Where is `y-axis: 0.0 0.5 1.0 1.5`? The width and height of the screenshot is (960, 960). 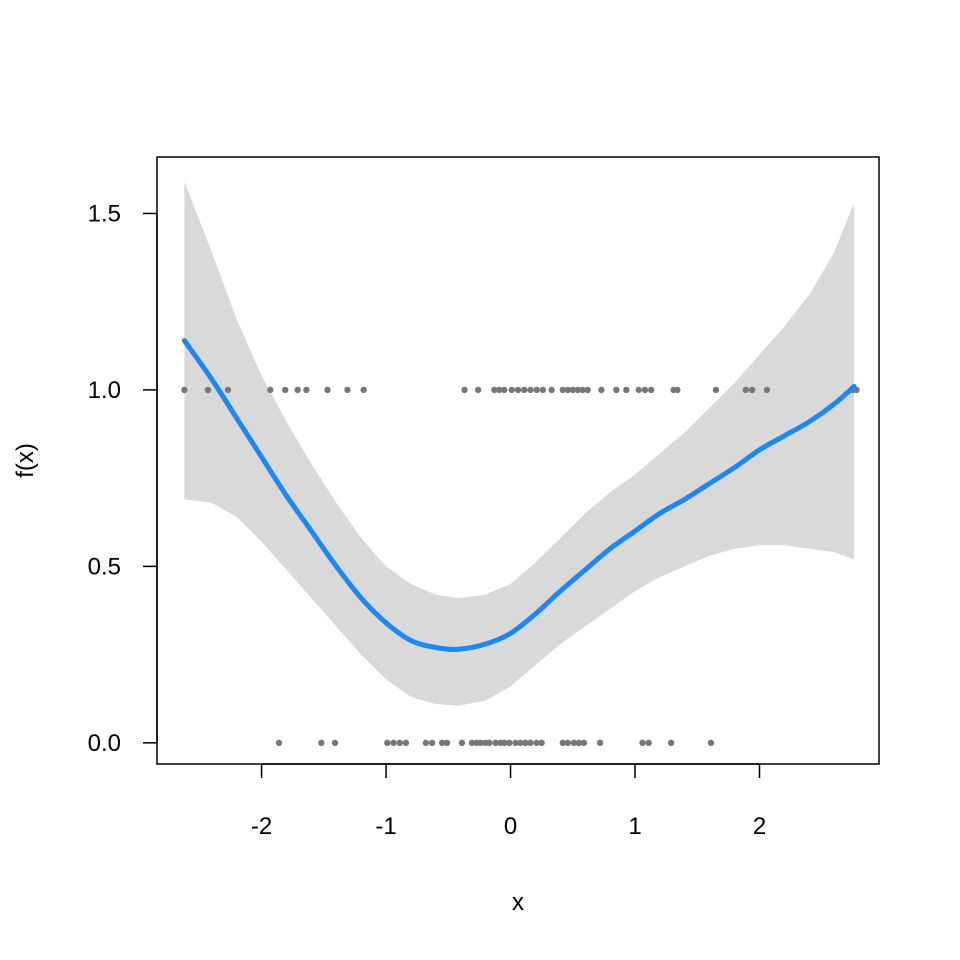 y-axis: 0.0 0.5 1.0 1.5 is located at coordinates (123, 478).